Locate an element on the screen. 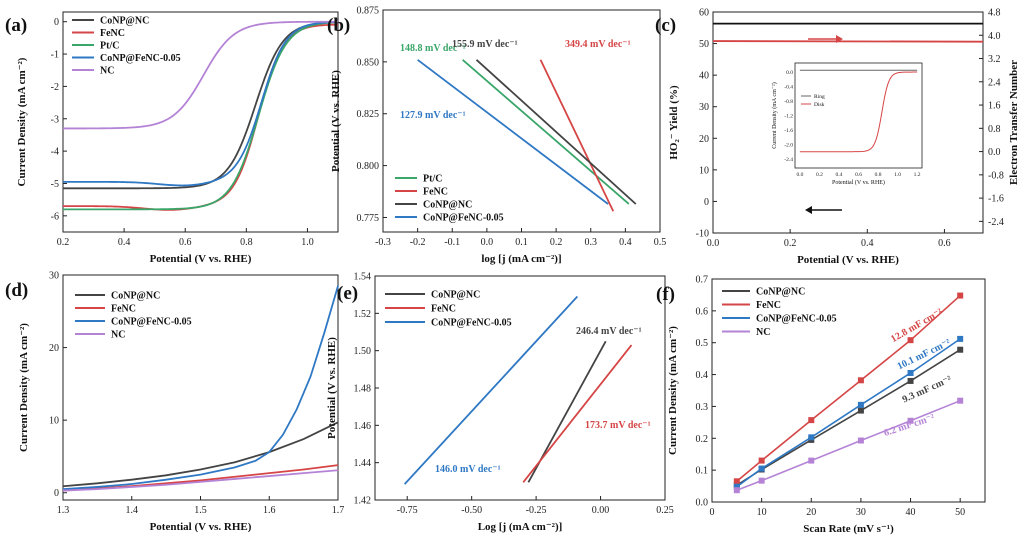 The height and width of the screenshot is (539, 1024). inset-x-tick-label: 1.0 is located at coordinates (897, 175).